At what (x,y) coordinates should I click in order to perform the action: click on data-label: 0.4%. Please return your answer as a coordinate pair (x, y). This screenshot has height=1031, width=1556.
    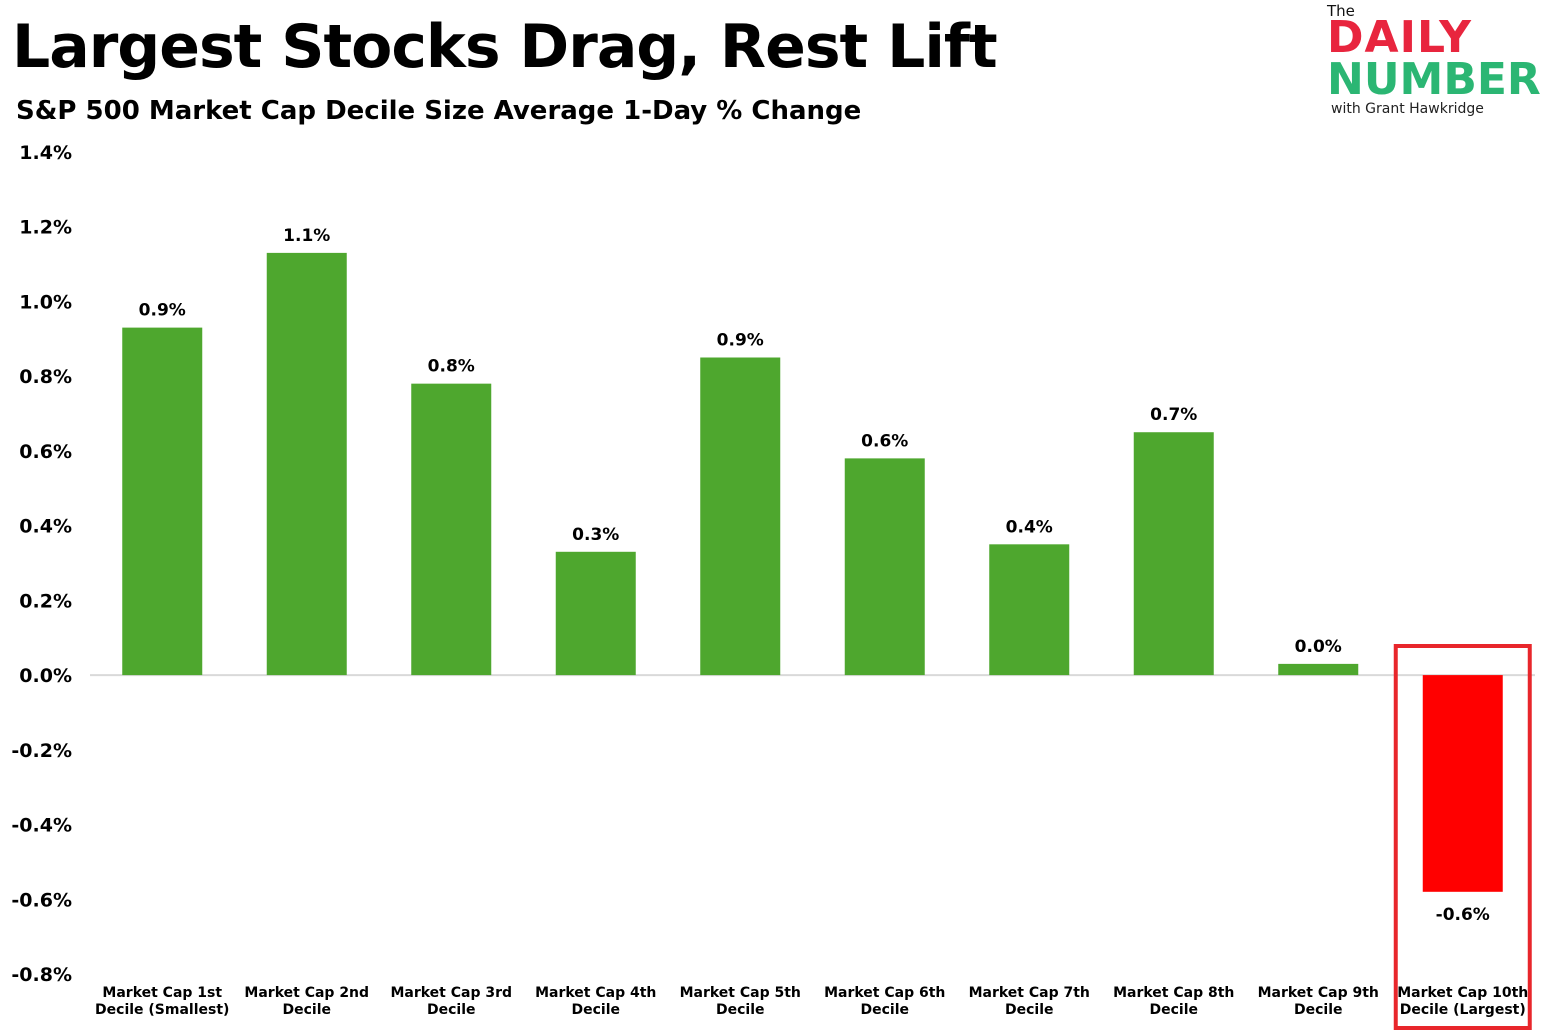
    Looking at the image, I should click on (1029, 527).